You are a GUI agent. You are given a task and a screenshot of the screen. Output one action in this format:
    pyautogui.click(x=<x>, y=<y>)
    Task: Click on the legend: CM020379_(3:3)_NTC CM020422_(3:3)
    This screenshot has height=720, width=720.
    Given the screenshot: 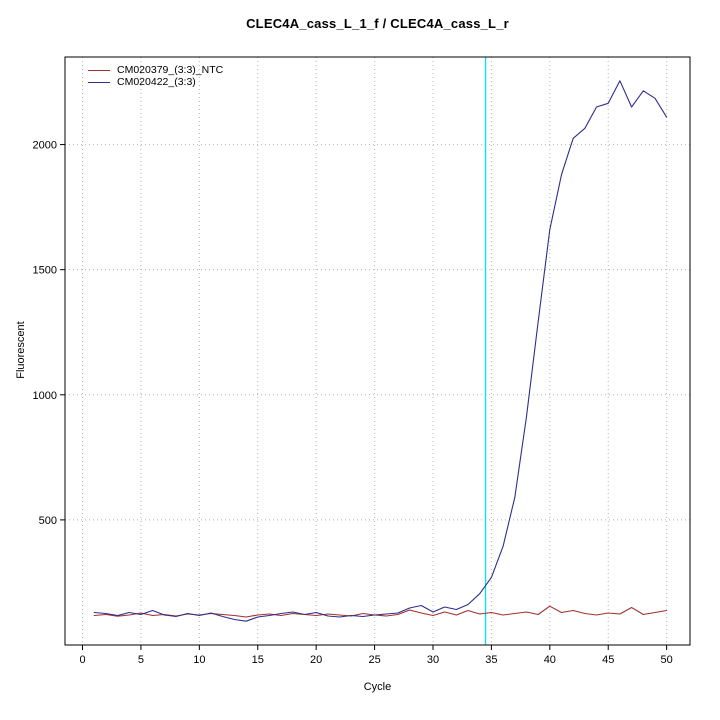 What is the action you would take?
    pyautogui.click(x=155, y=76)
    